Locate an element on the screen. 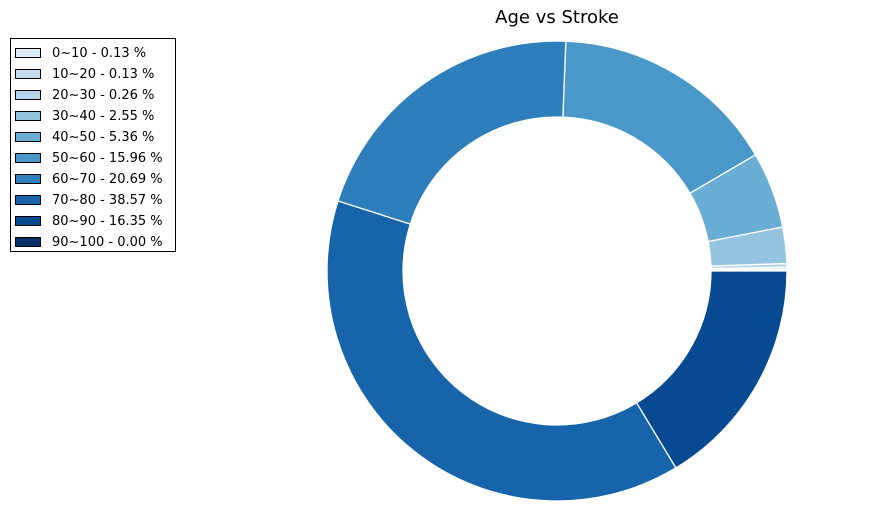 This screenshot has width=876, height=521. legend-item-60~70: 60~70 - 20.69 % is located at coordinates (89, 179).